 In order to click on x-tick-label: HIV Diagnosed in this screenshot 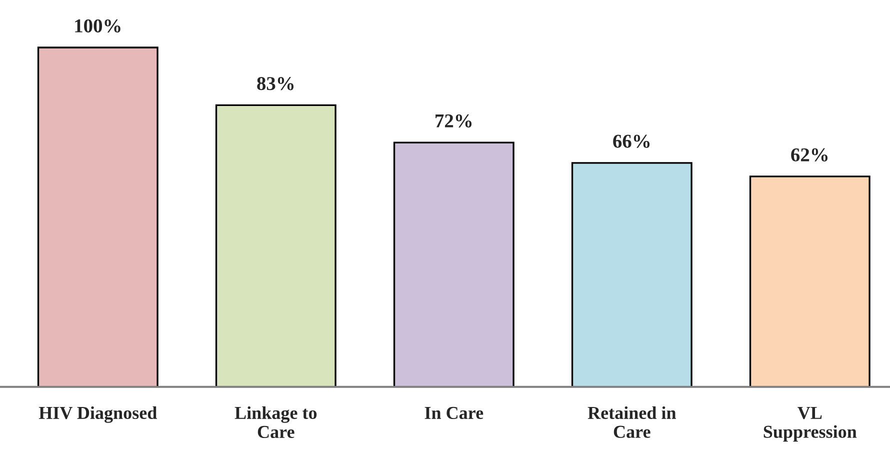, I will do `click(97, 414)`.